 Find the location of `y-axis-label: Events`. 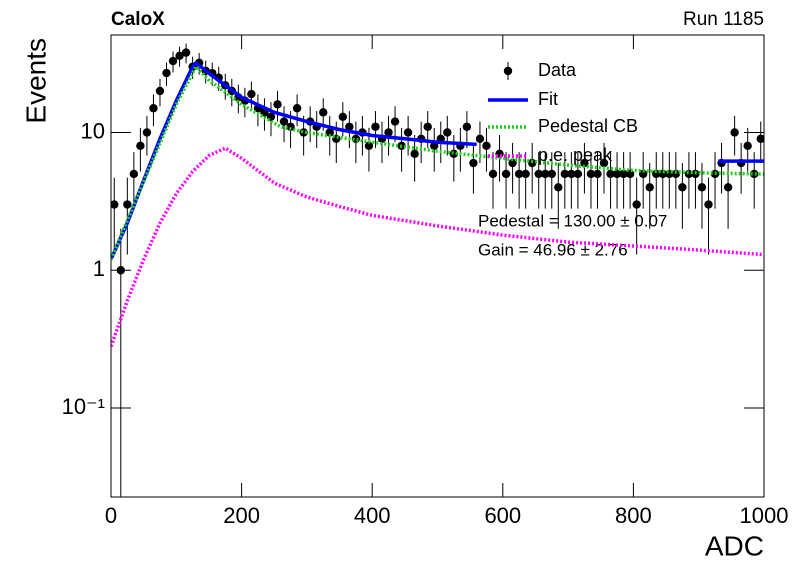

y-axis-label: Events is located at coordinates (35, 81).